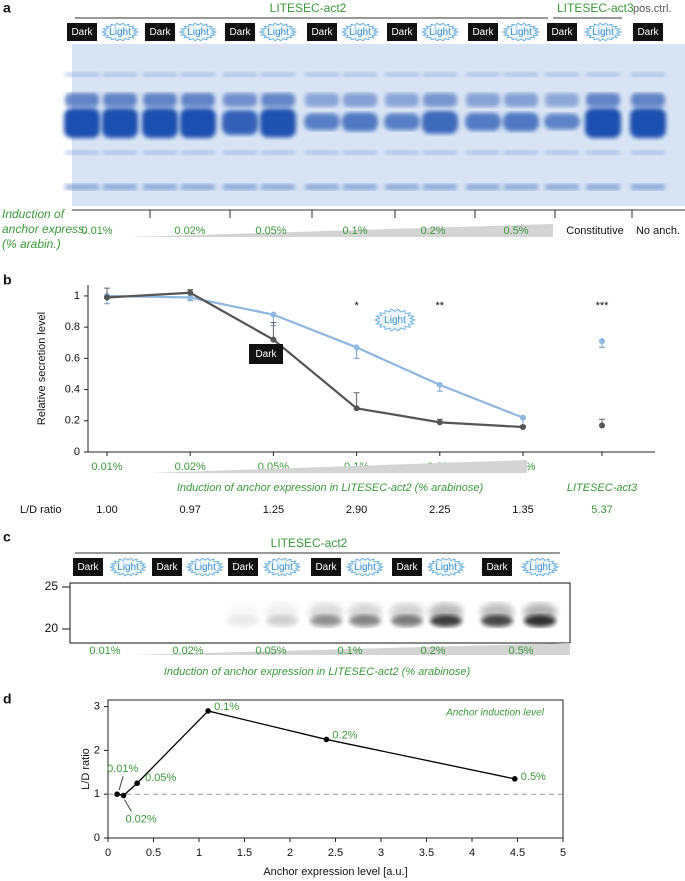 The height and width of the screenshot is (881, 685). What do you see at coordinates (381, 853) in the screenshot?
I see `x-tick-label: 3` at bounding box center [381, 853].